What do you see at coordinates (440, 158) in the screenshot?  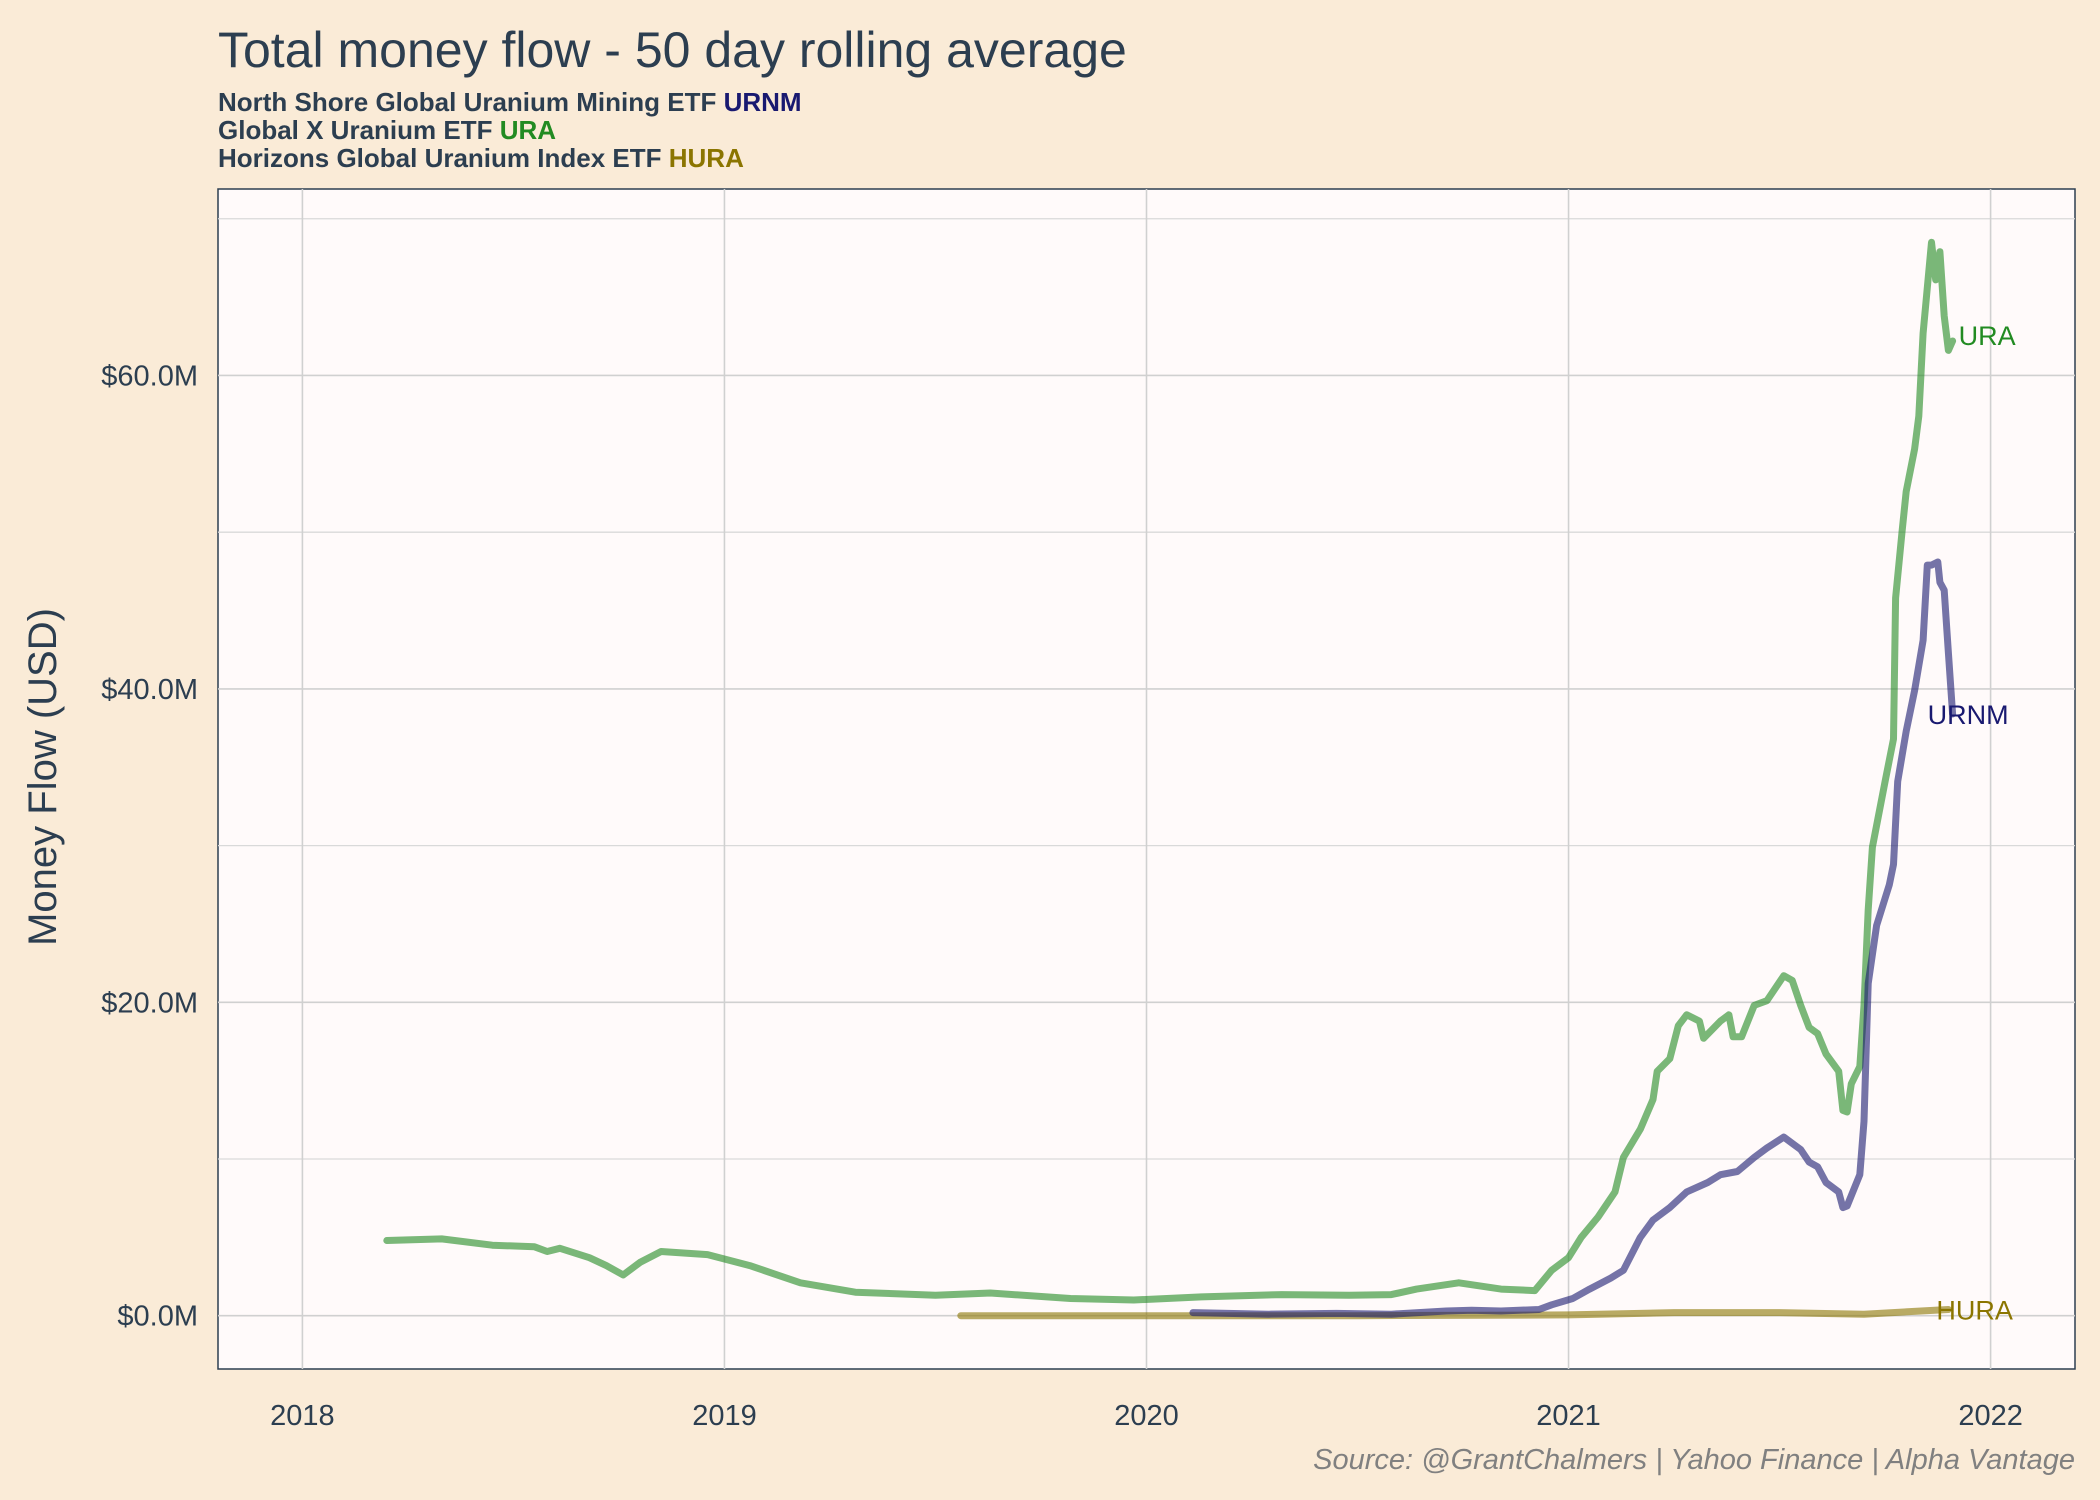 I see `subtitle-text: Horizons Global Uranium Index ETF` at bounding box center [440, 158].